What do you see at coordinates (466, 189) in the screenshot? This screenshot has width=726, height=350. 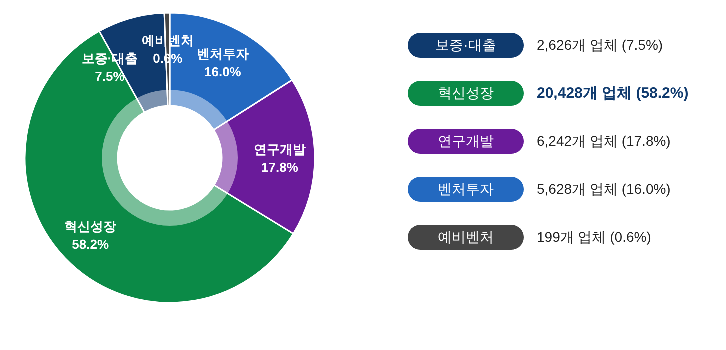 I see `category-label: 벤처투자` at bounding box center [466, 189].